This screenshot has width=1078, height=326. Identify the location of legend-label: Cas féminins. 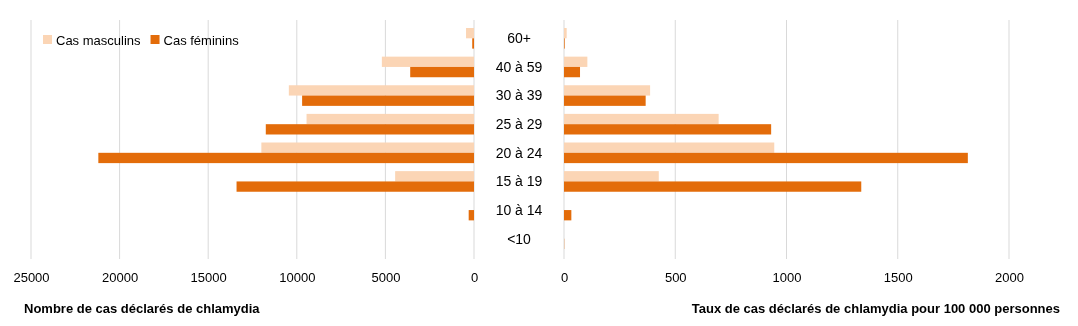
(201, 40).